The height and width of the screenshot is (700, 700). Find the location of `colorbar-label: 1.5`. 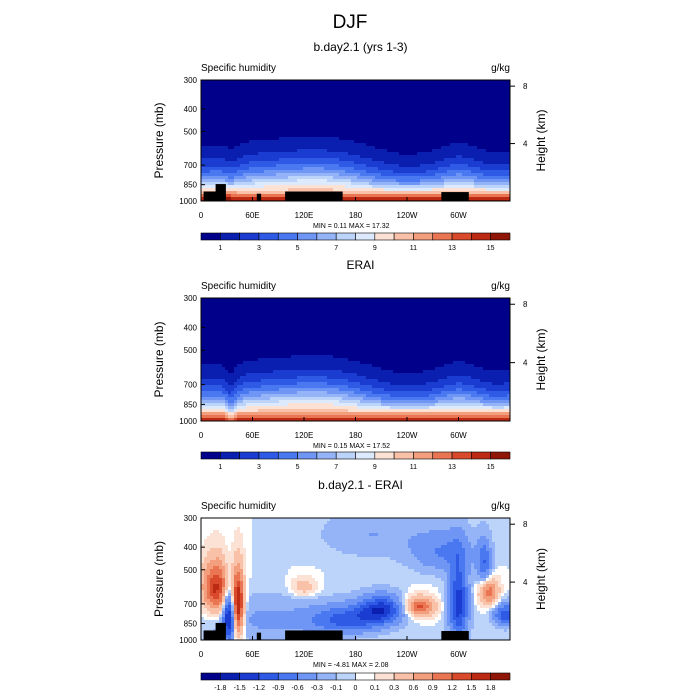

colorbar-label: 1.5 is located at coordinates (472, 688).